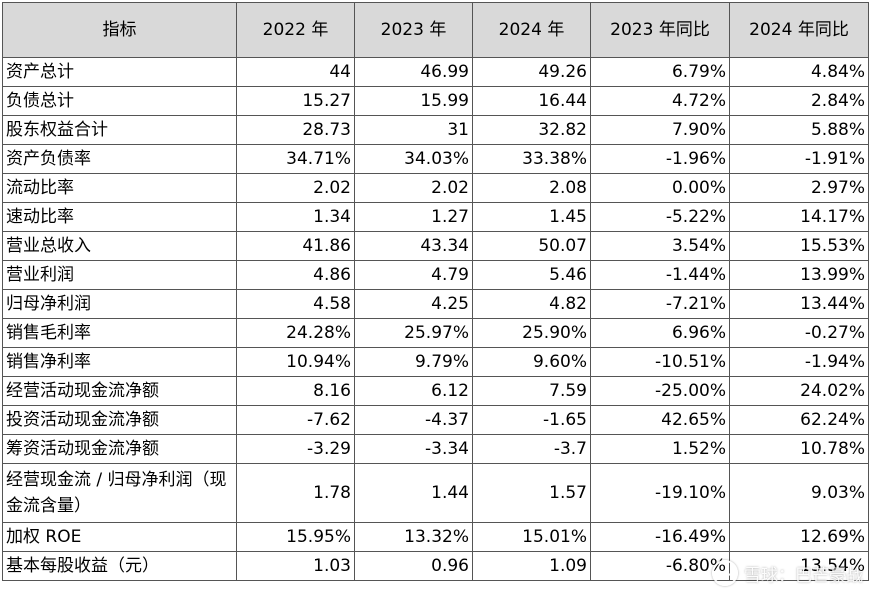 This screenshot has width=871, height=592. I want to click on cell-2024: 50.07, so click(531, 246).